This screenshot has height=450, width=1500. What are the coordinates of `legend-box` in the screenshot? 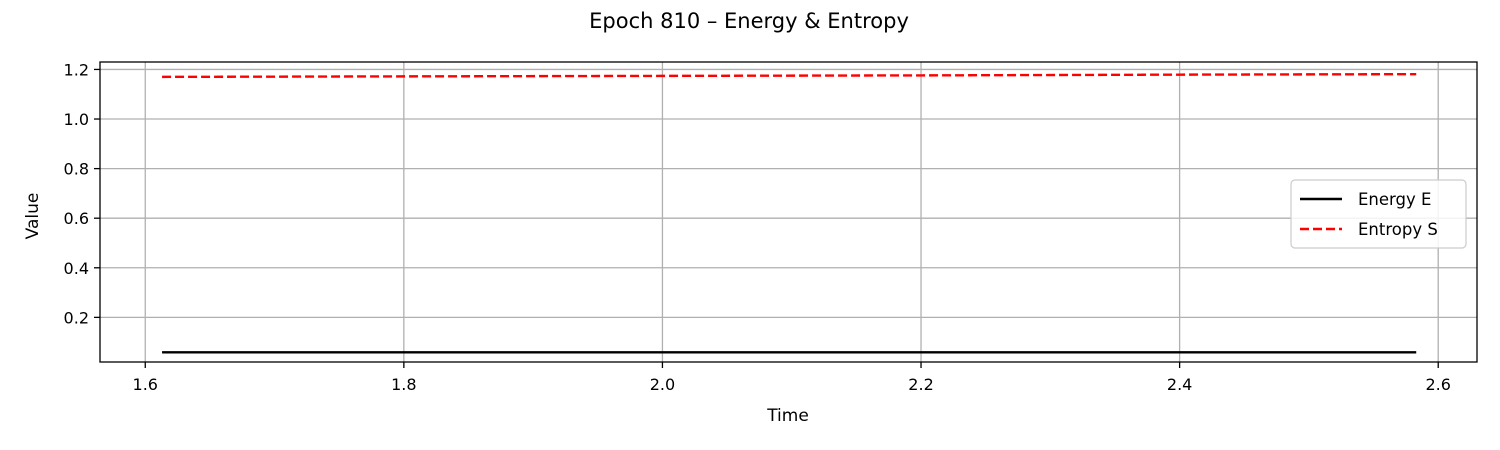 It's located at (1378, 214).